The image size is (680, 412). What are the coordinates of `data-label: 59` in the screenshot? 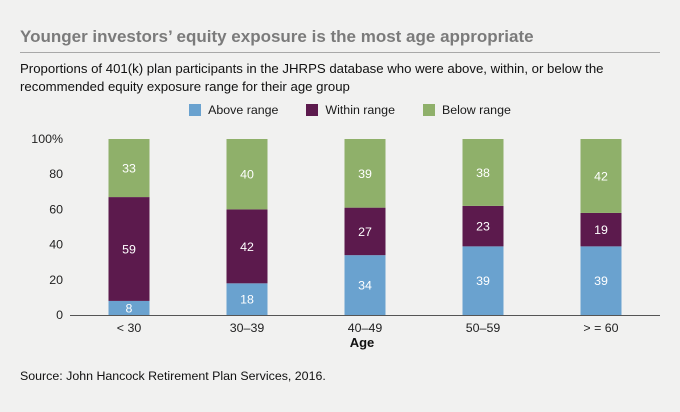 It's located at (129, 250).